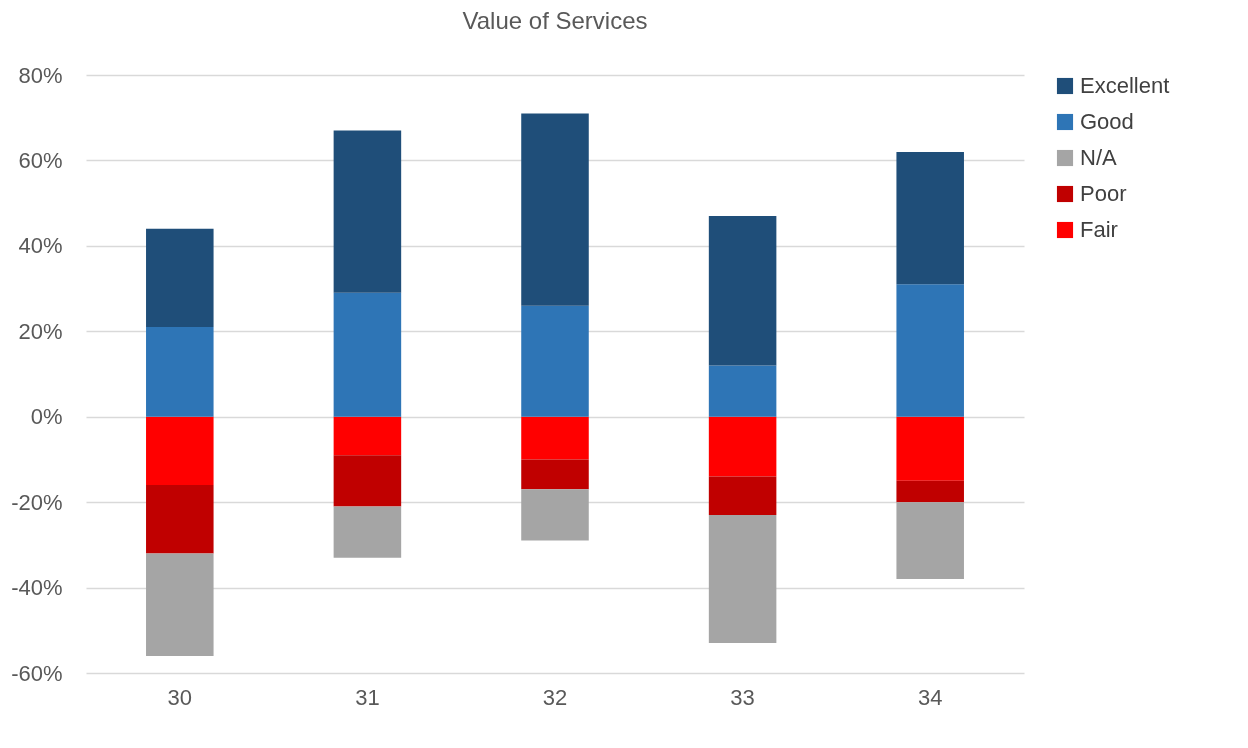 The width and height of the screenshot is (1248, 748). What do you see at coordinates (37, 673) in the screenshot?
I see `y-tick-label: -60%` at bounding box center [37, 673].